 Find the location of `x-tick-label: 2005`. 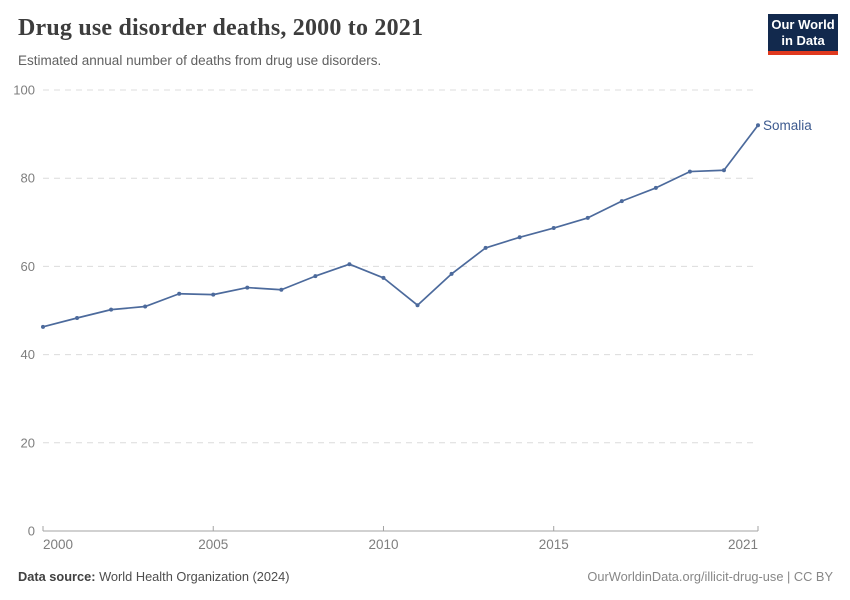

x-tick-label: 2005 is located at coordinates (213, 544).